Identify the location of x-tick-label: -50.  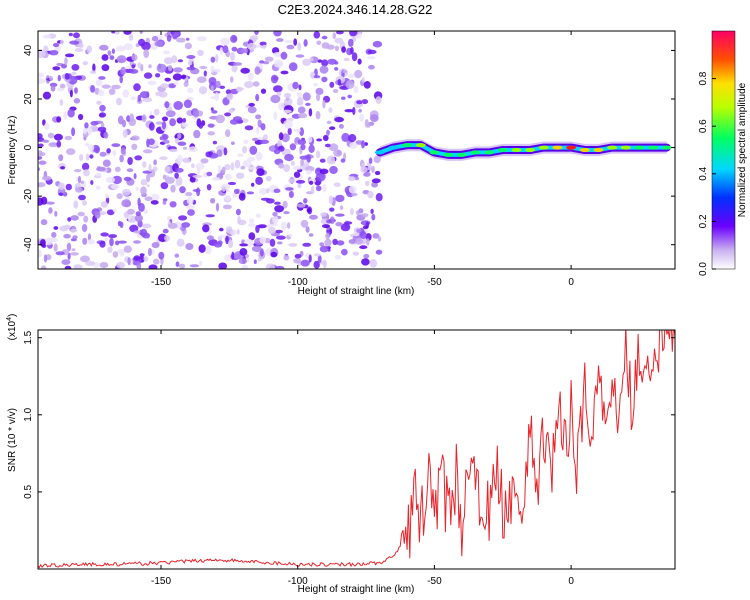
(434, 282).